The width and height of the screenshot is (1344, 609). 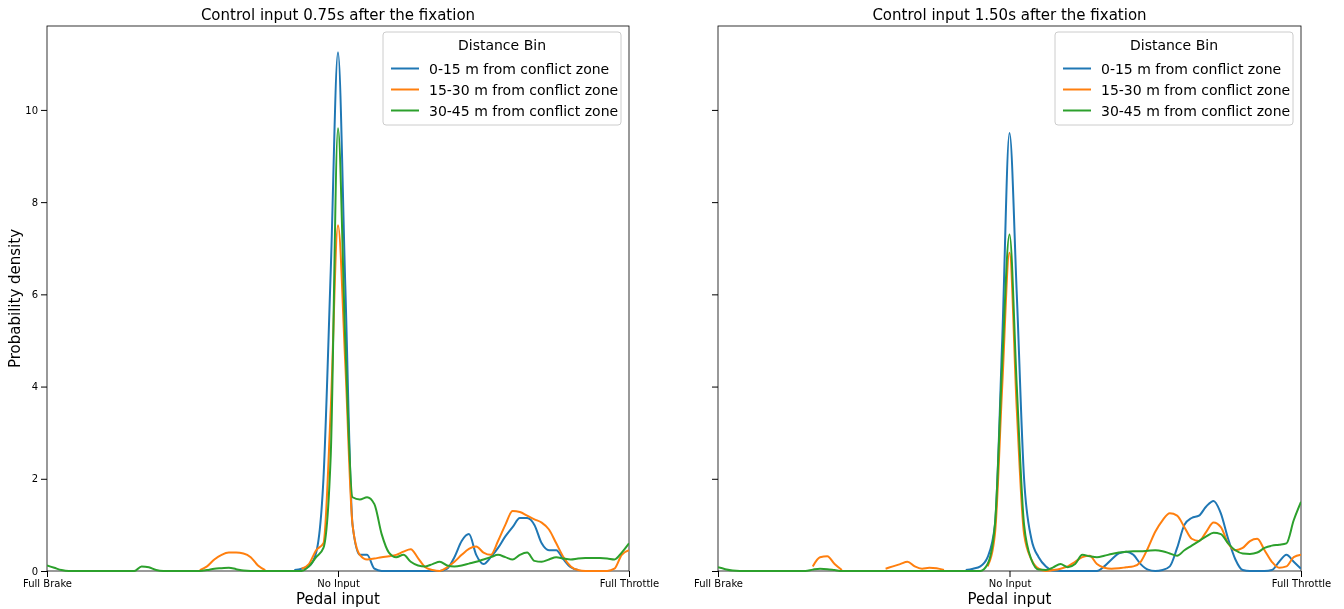 What do you see at coordinates (34, 479) in the screenshot?
I see `y-tick-label: 2` at bounding box center [34, 479].